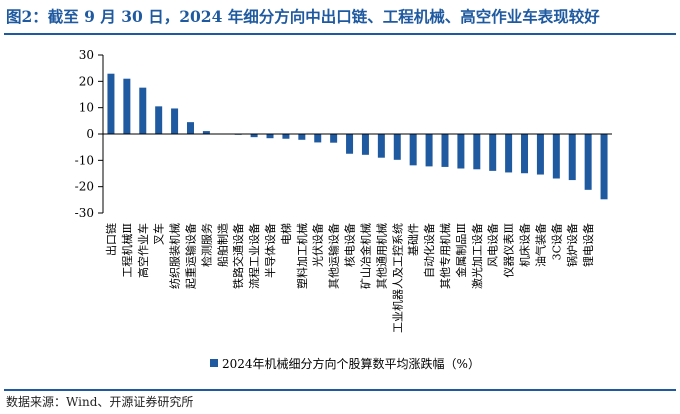  I want to click on category-label: 仪器仪表Ⅲ, so click(509, 250).